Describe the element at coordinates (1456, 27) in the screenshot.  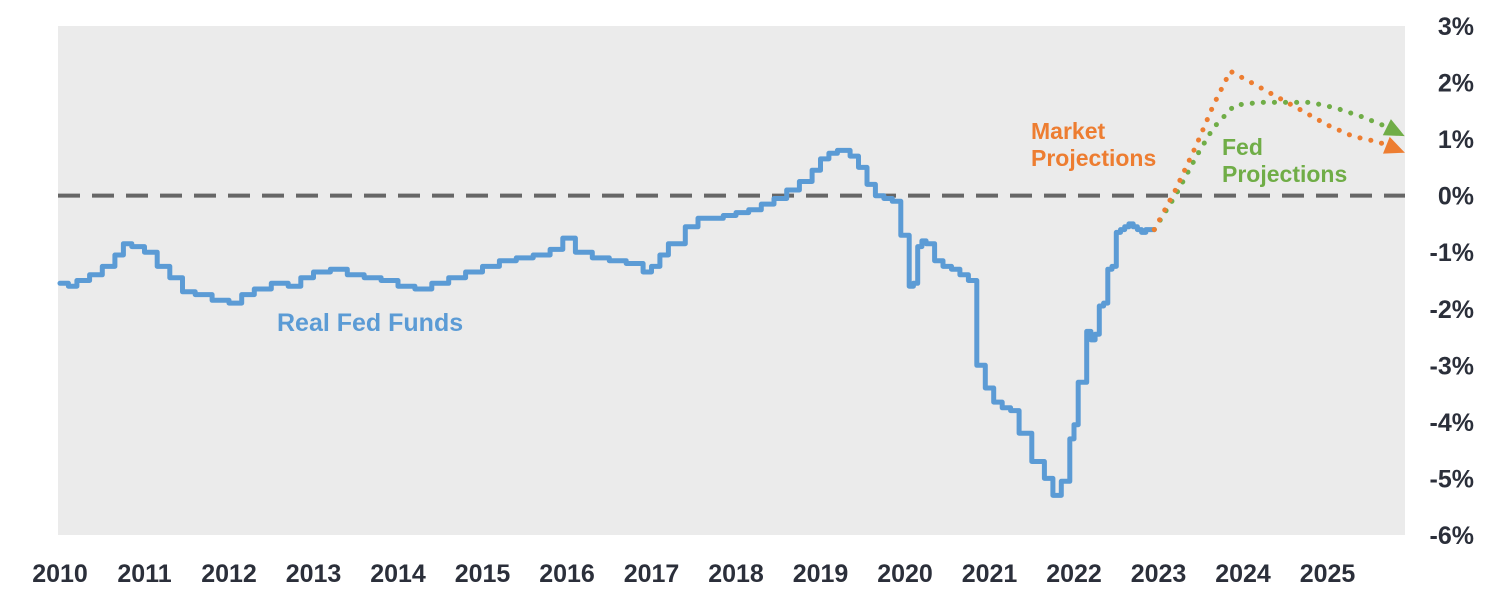
I see `y-tick-label: 3%` at that location.